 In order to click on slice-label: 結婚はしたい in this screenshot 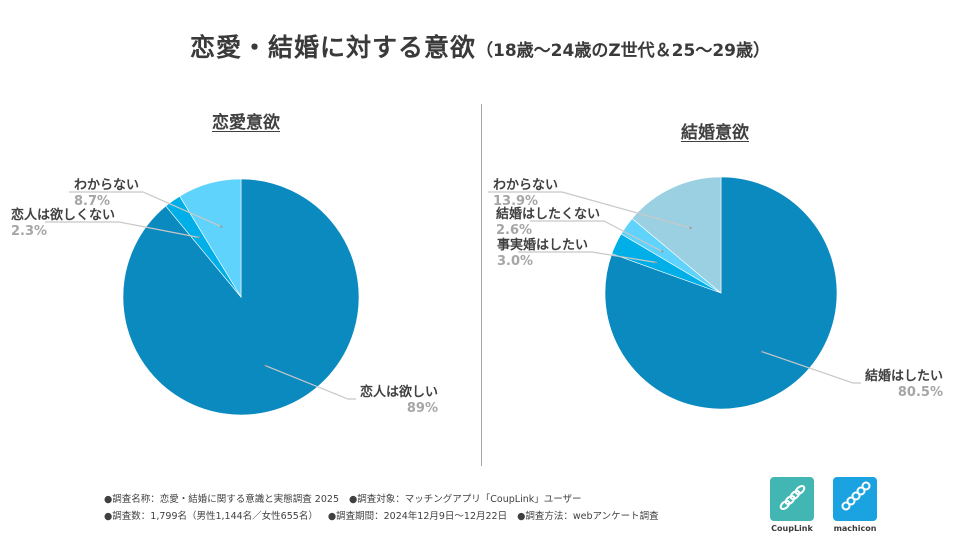, I will do `click(904, 376)`.